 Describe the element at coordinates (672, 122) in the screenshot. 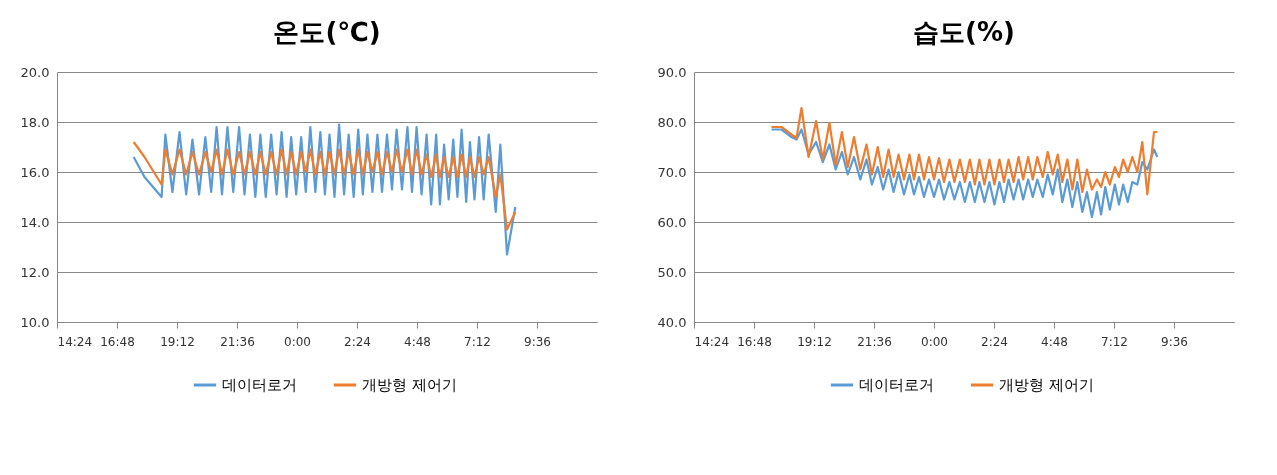

I see `y-tick-label: 80.0` at that location.